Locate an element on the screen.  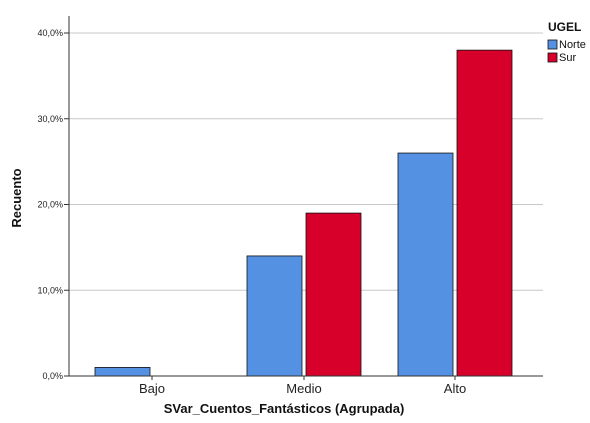
bar-sur-medio is located at coordinates (333, 294).